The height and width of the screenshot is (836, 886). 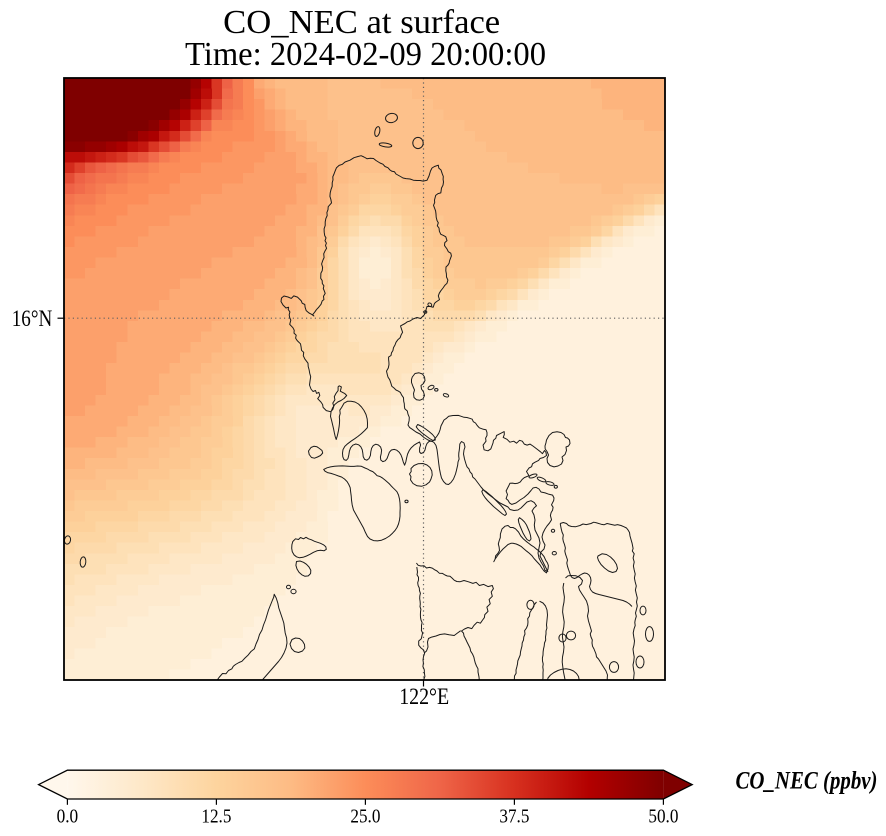 What do you see at coordinates (361, 22) in the screenshot?
I see `svg-text: CO_NEC at surface` at bounding box center [361, 22].